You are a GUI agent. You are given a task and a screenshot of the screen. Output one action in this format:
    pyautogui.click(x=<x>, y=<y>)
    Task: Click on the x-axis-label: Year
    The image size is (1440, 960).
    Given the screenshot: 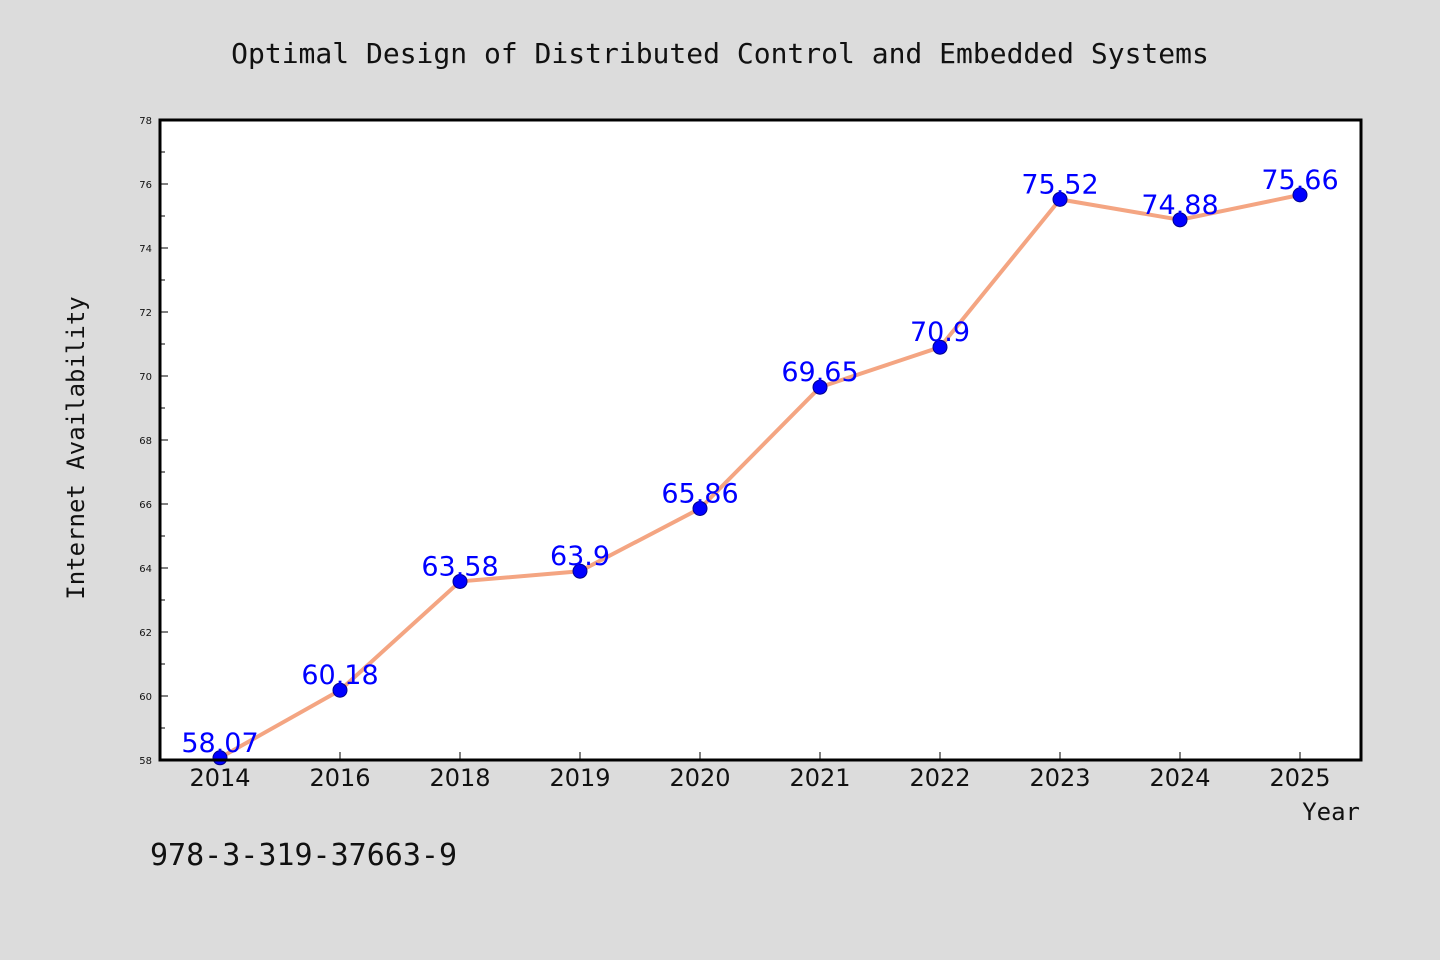 What is the action you would take?
    pyautogui.click(x=1331, y=812)
    